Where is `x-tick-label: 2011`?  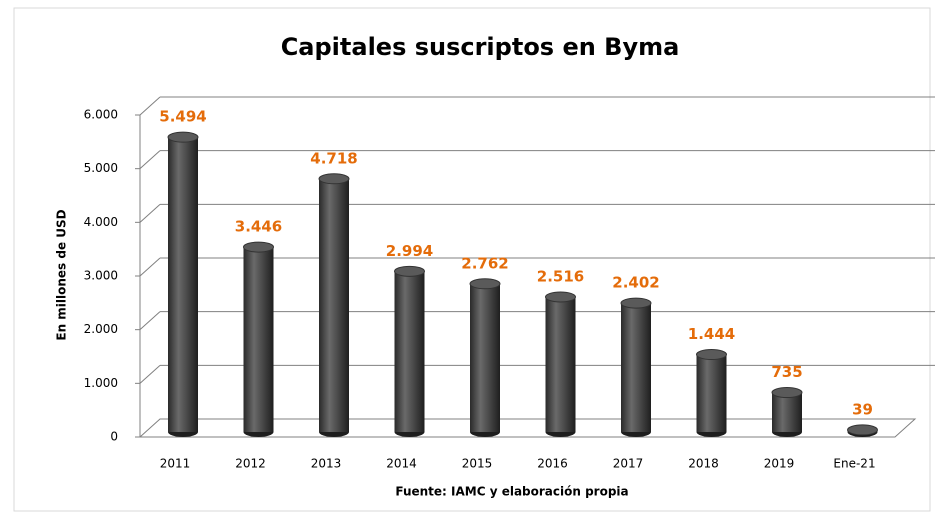 x-tick-label: 2011 is located at coordinates (175, 464).